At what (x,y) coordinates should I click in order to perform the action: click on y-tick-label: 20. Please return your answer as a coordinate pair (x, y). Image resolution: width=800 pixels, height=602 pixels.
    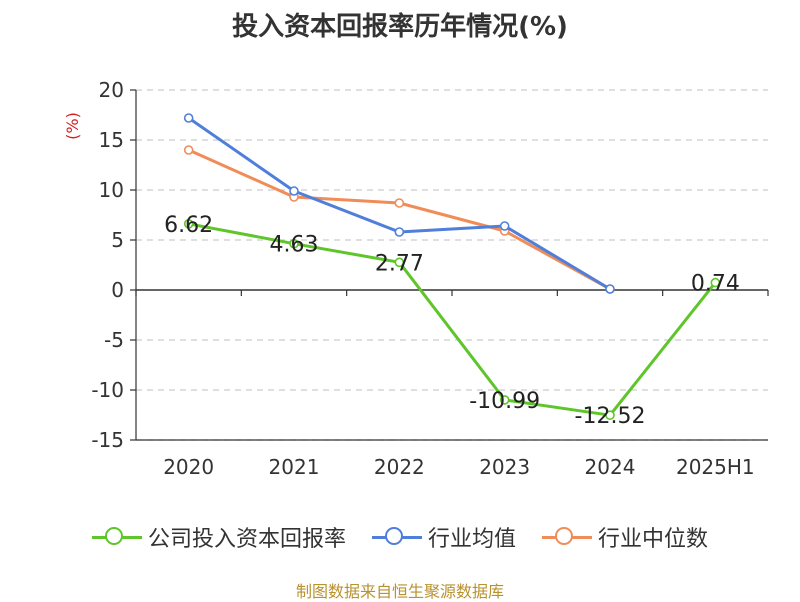
    Looking at the image, I should click on (111, 90).